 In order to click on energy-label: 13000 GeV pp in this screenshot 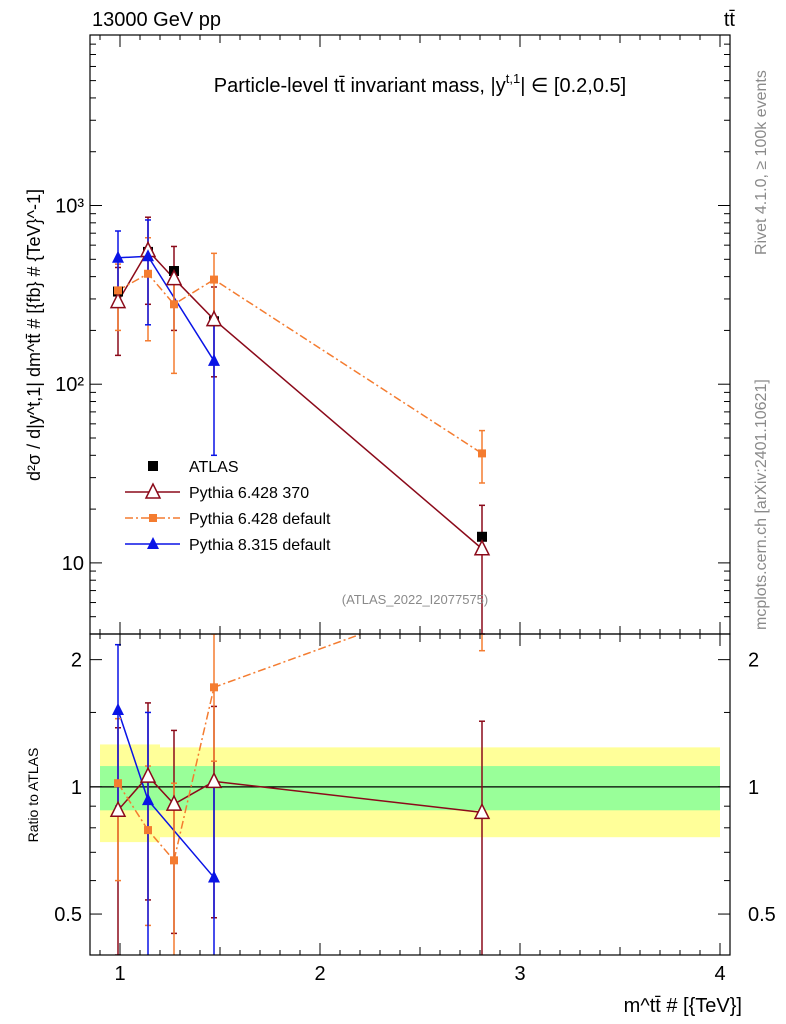, I will do `click(156, 20)`.